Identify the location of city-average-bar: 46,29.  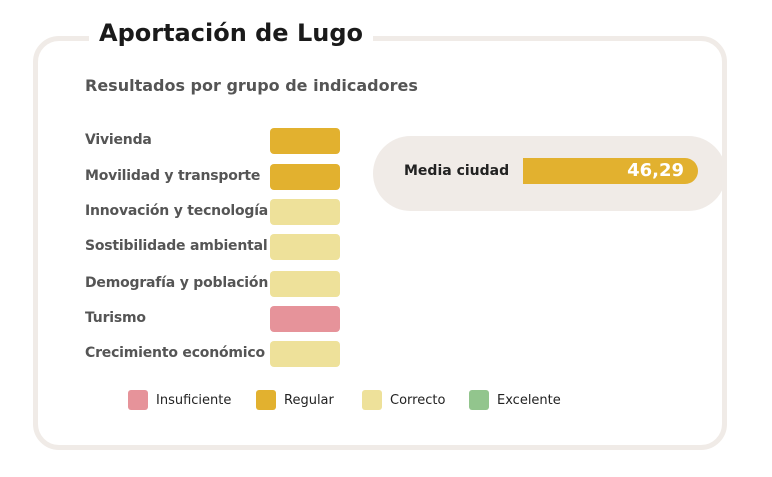
(610, 171).